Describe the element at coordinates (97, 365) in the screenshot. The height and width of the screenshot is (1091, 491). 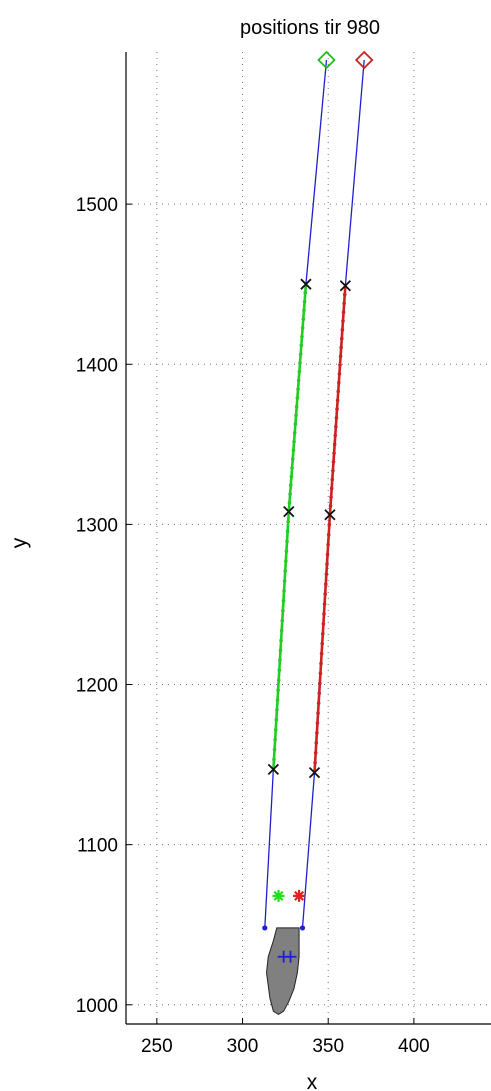
I see `y-tick-label: 1400` at that location.